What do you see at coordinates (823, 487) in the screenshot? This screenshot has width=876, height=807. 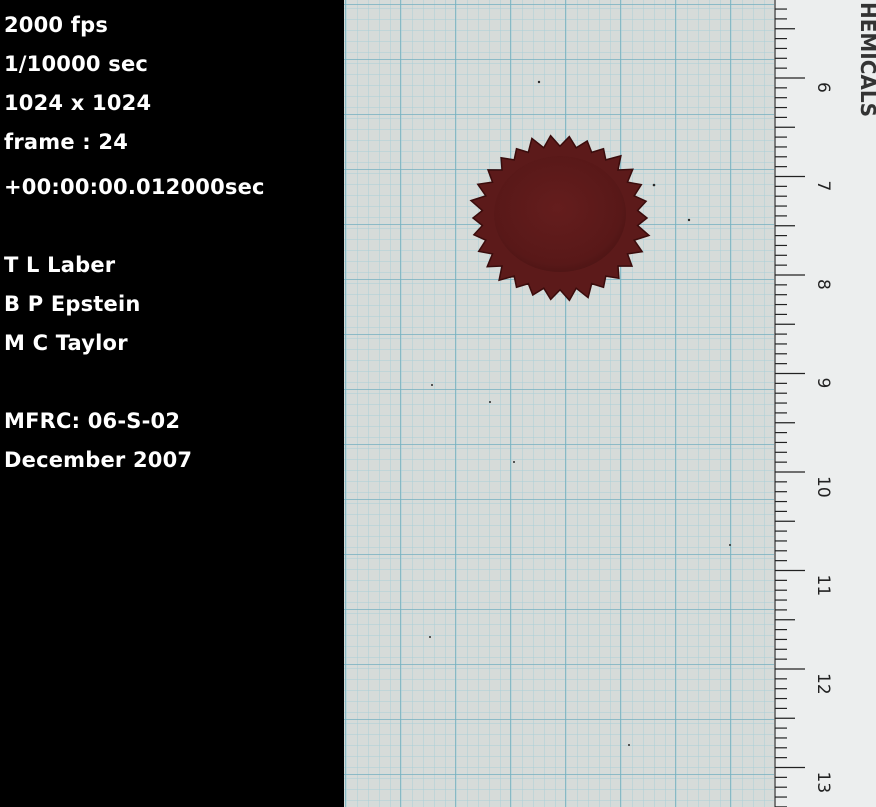 I see `ruler-label: 10` at bounding box center [823, 487].